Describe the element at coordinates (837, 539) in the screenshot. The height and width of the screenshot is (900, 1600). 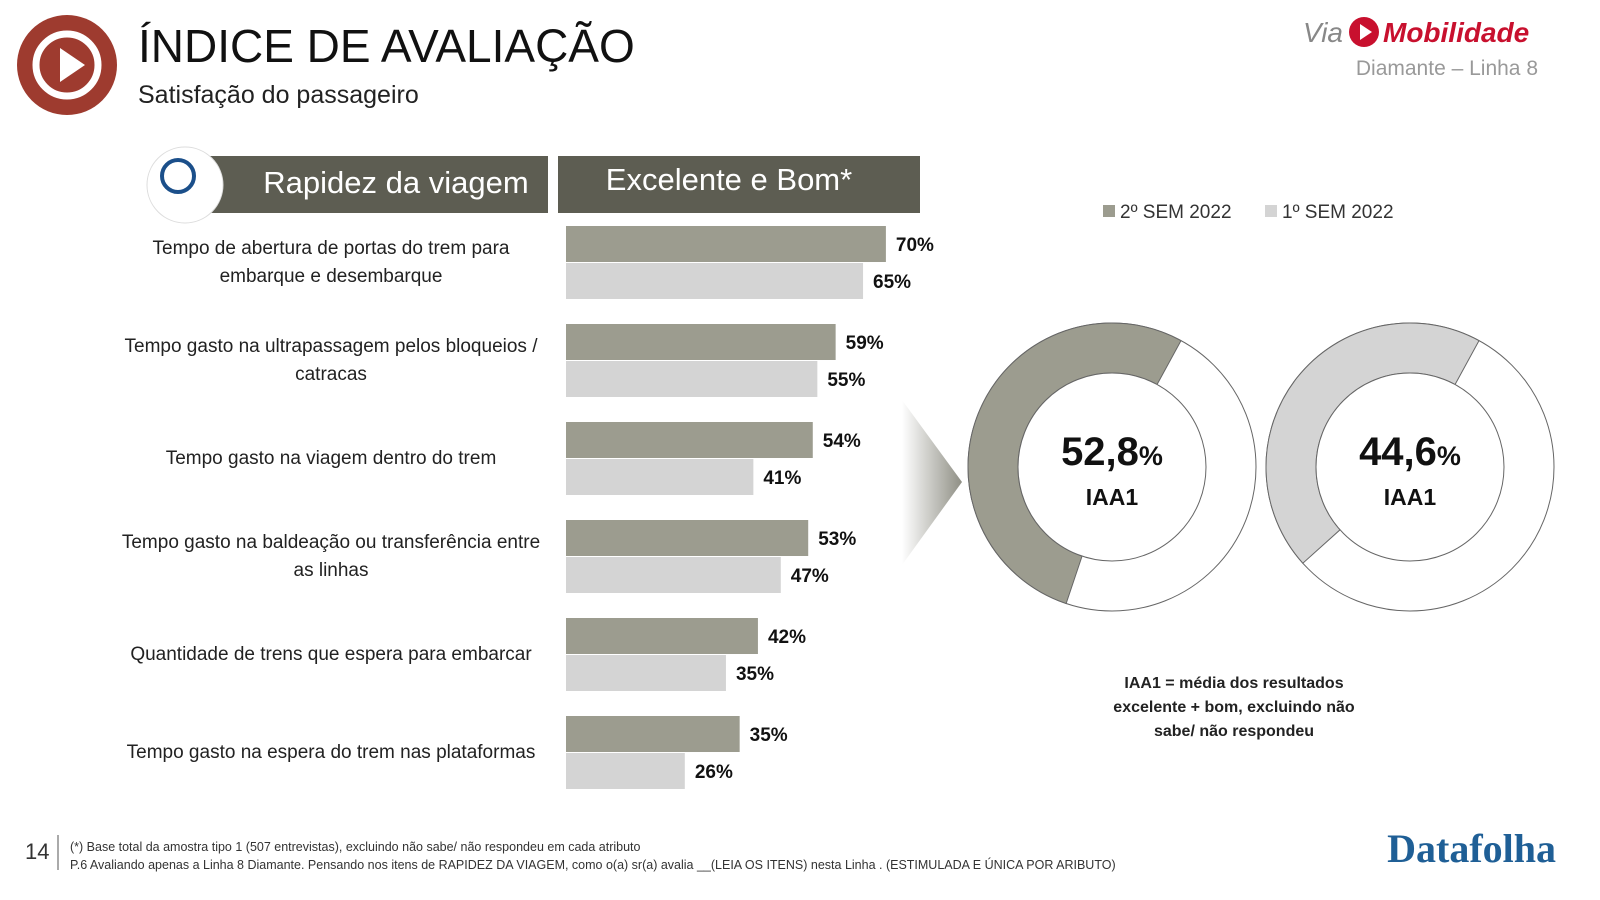
I see `value-label: 53%` at that location.